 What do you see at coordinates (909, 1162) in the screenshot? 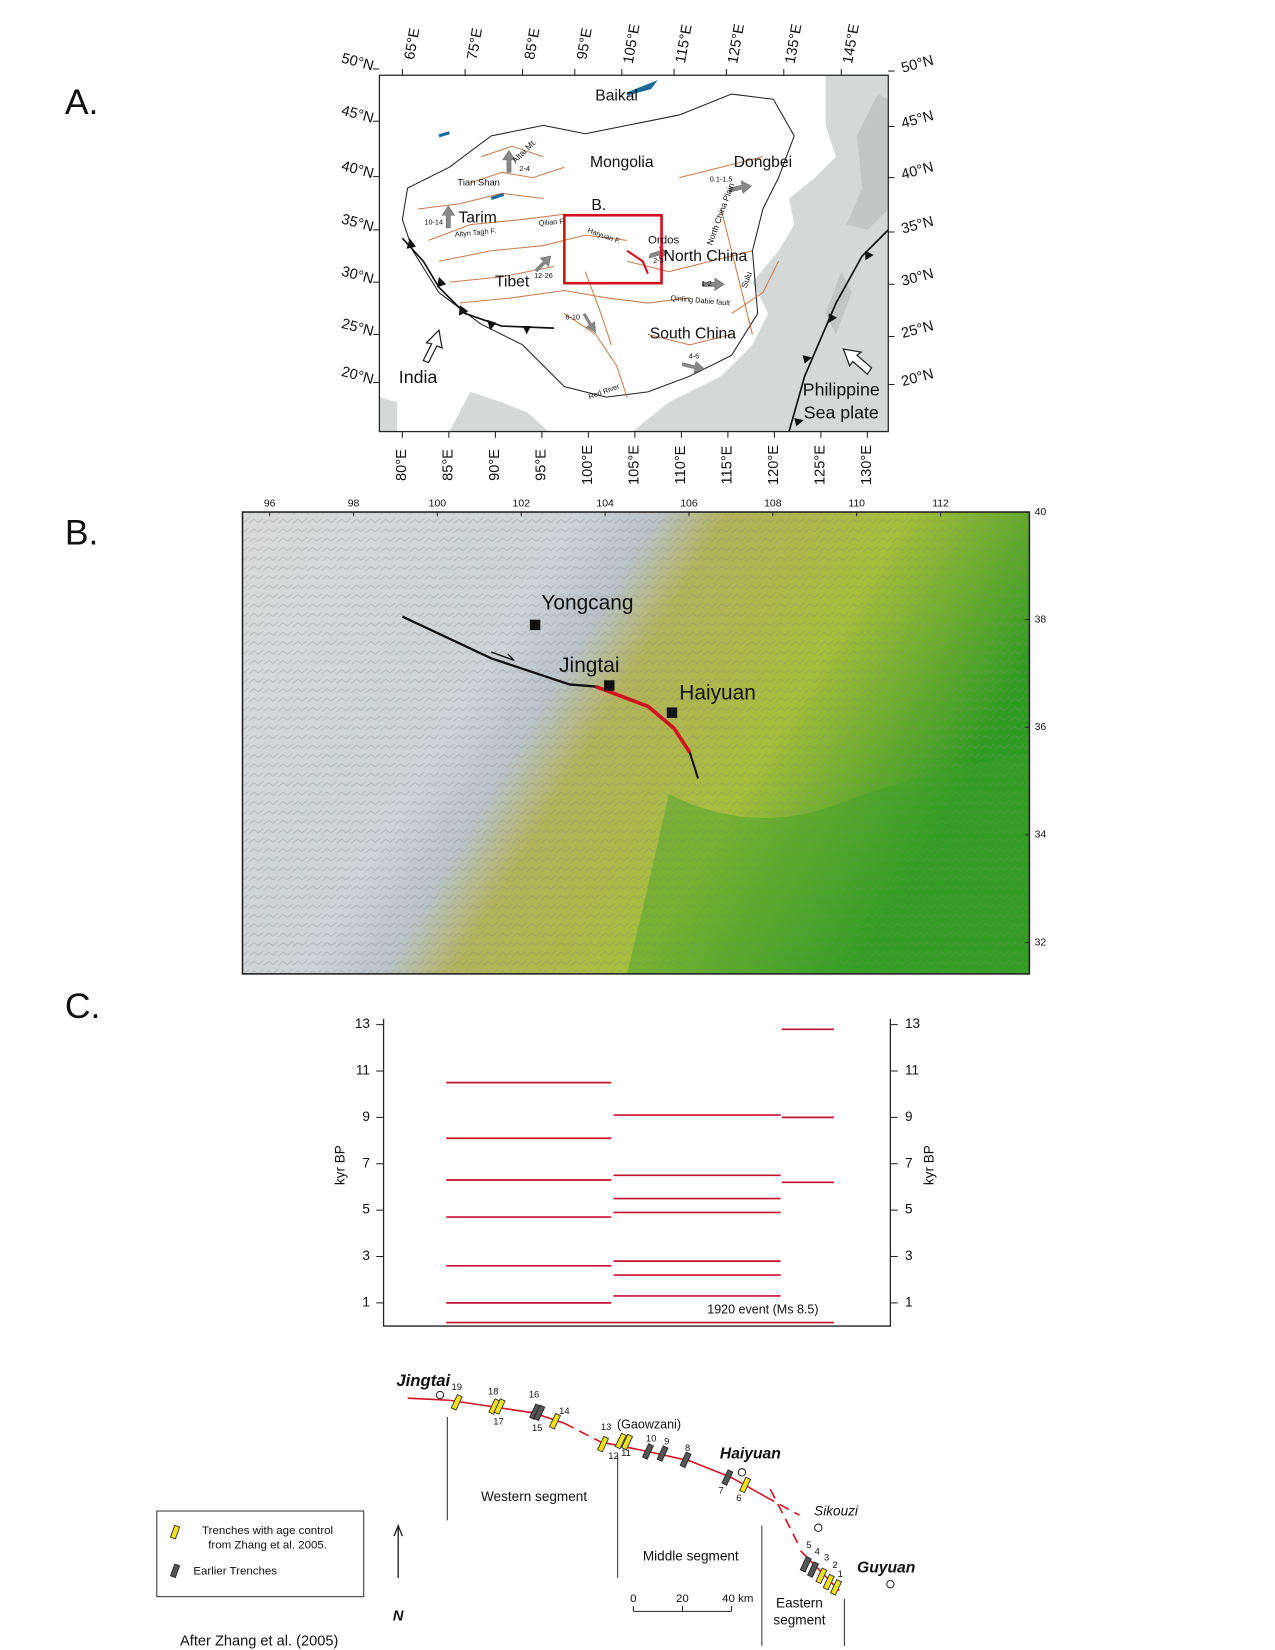
I see `y-tick-label: 7` at bounding box center [909, 1162].